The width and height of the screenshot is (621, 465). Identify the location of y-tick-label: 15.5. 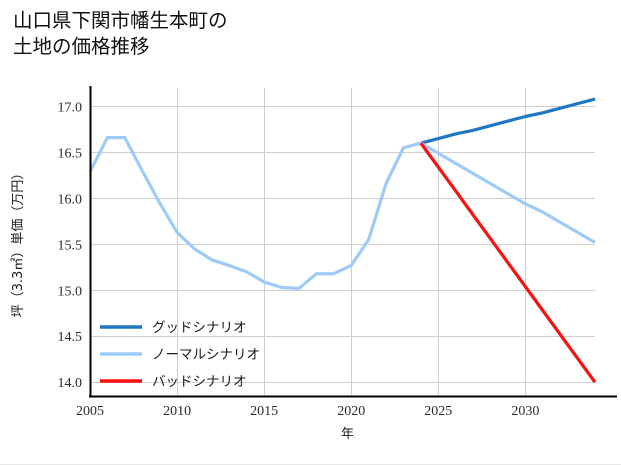
(70, 245).